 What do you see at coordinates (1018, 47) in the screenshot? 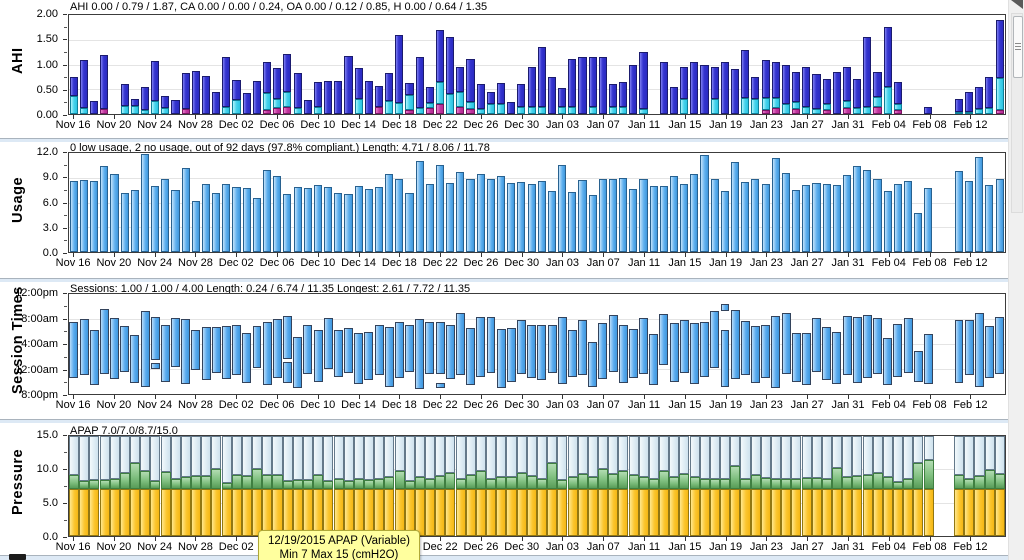
I see `scrollbar-thumb` at bounding box center [1018, 47].